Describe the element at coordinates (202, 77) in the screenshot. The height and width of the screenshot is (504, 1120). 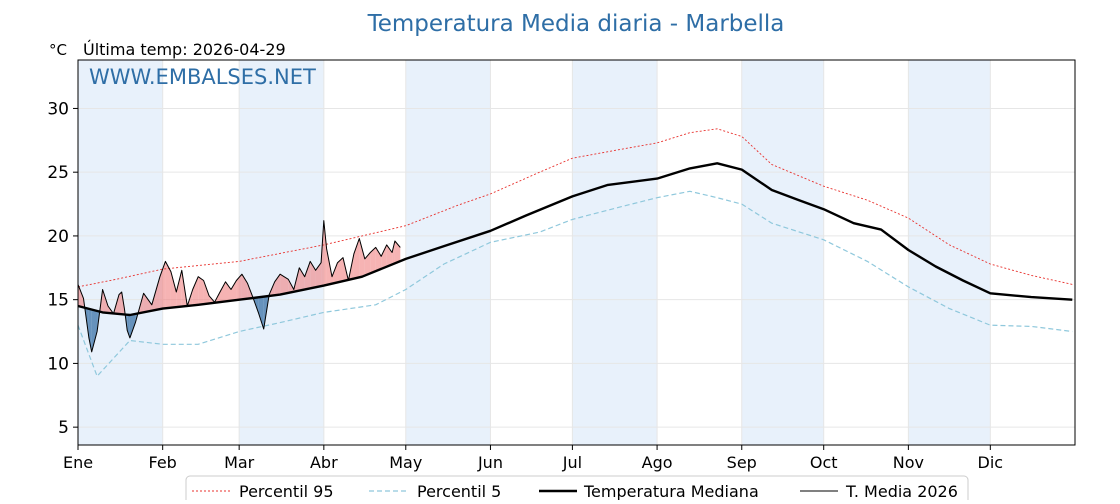
I see `watermark: WWW.EMBALSES.NET` at that location.